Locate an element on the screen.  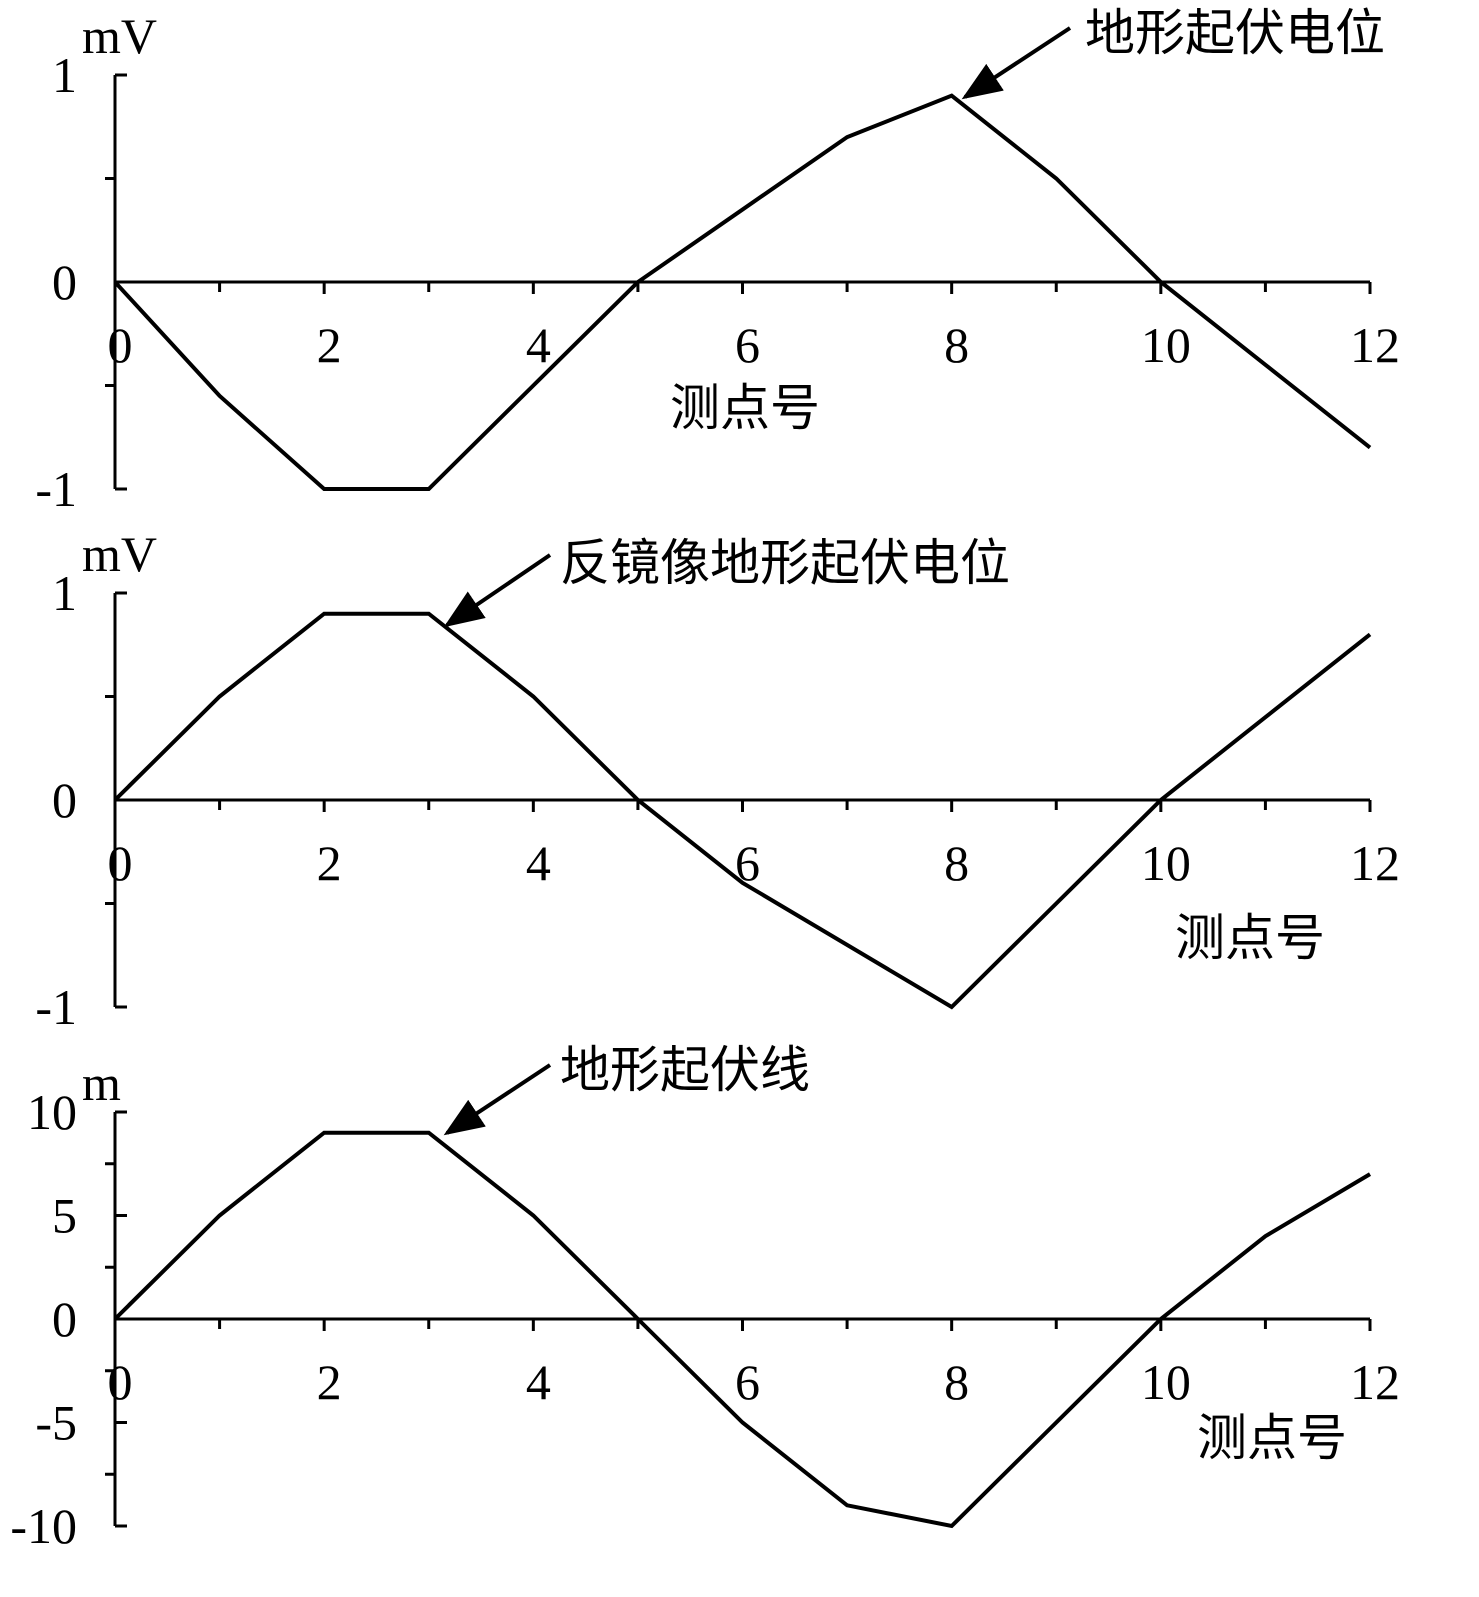
annotation: 地形起伏线 is located at coordinates (685, 1070).